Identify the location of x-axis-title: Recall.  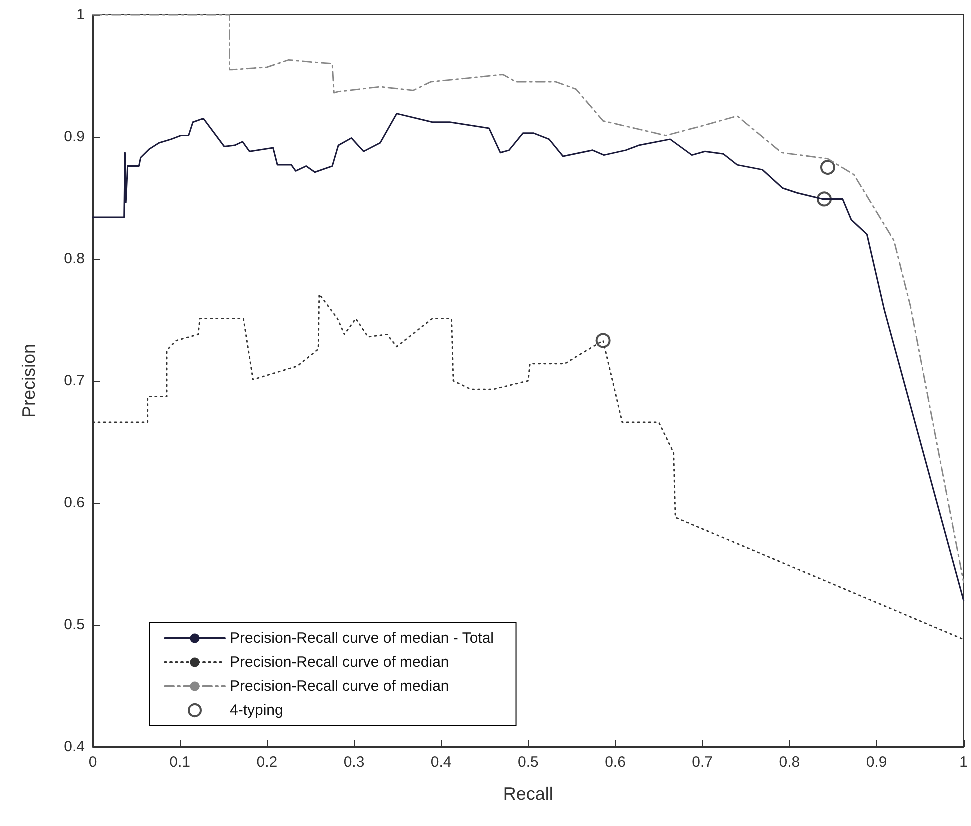
(528, 794).